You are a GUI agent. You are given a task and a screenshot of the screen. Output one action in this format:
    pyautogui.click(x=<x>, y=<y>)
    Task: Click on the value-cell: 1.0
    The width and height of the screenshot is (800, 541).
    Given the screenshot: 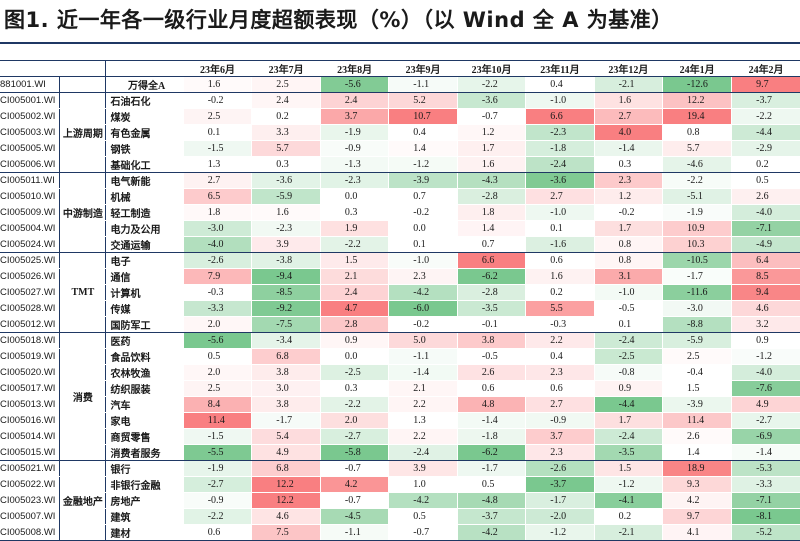 What is the action you would take?
    pyautogui.click(x=423, y=484)
    